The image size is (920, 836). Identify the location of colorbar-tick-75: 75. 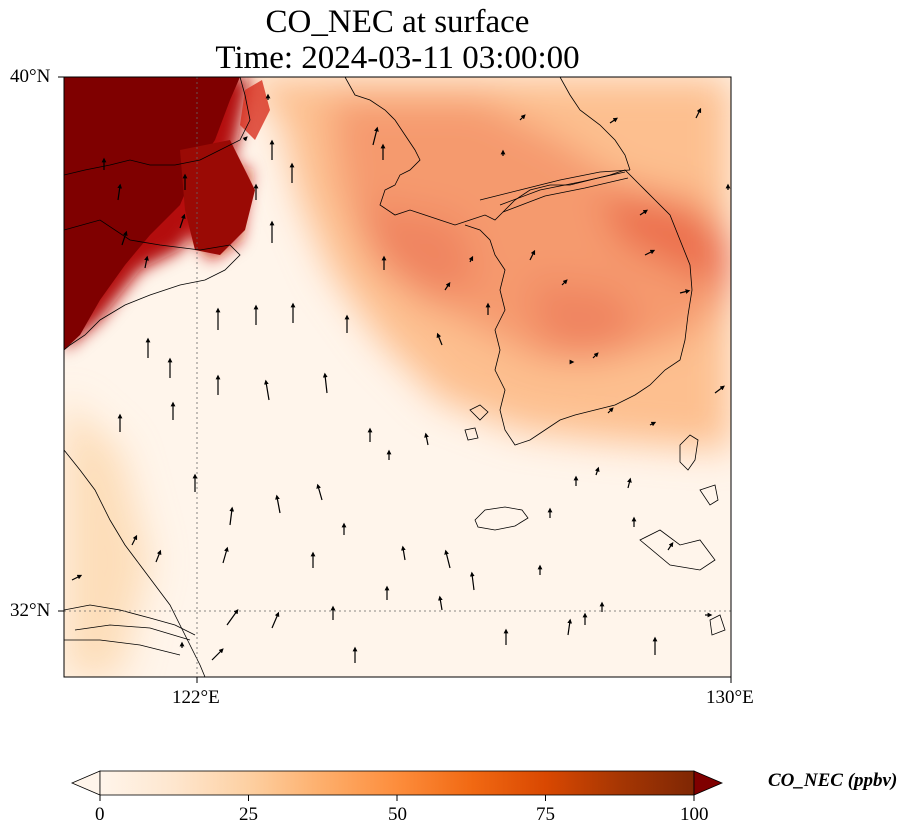
(545, 814).